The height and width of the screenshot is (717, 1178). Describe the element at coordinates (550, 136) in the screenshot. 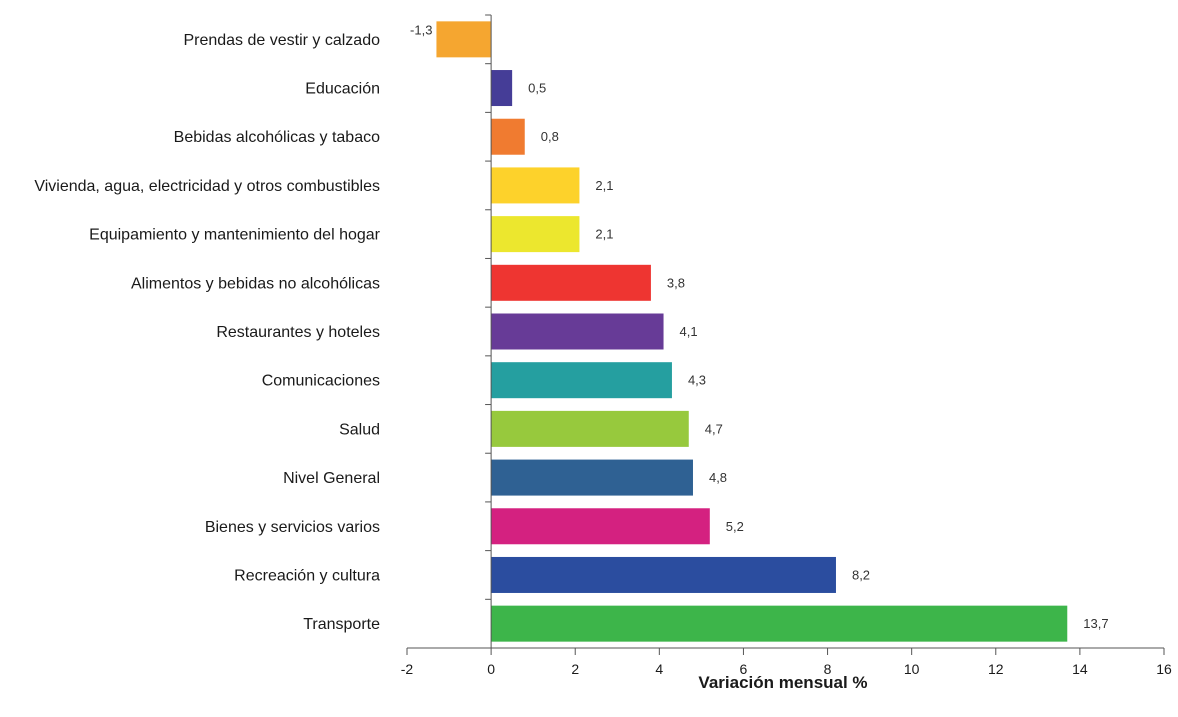

I see `data-label: 0,8` at that location.